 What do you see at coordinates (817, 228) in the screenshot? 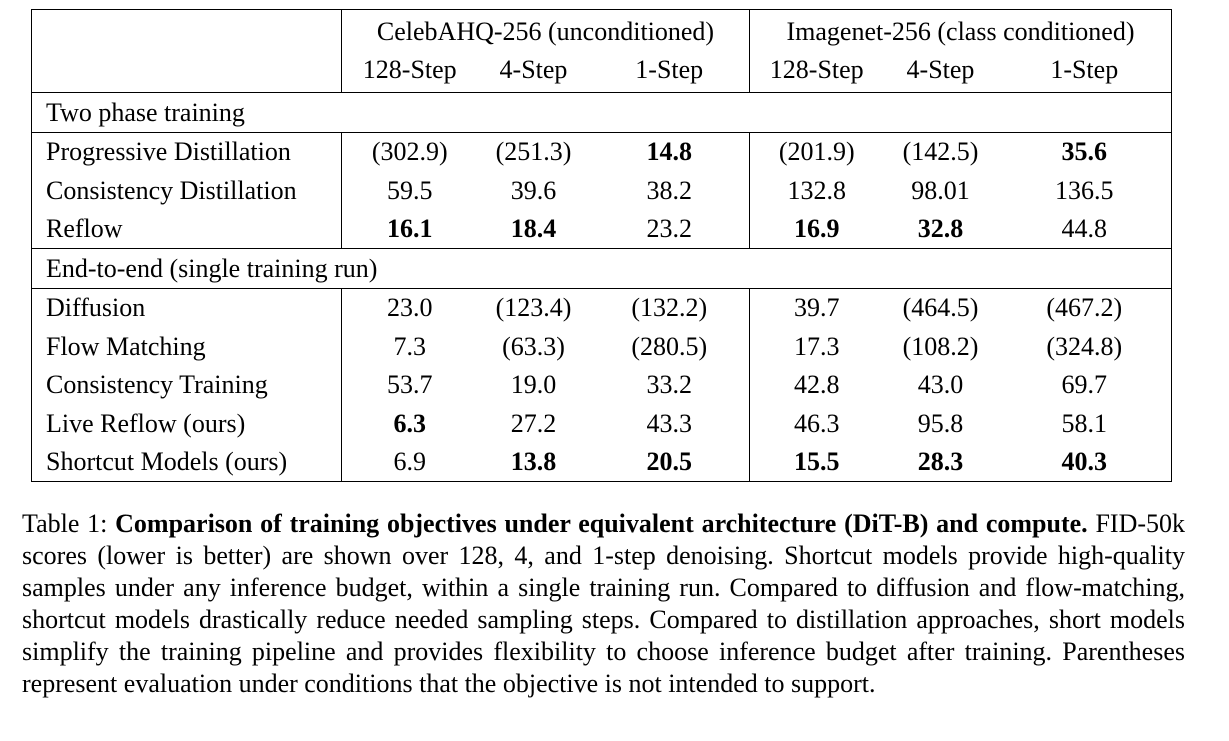
I see `fid-score-cell: 16.9` at bounding box center [817, 228].